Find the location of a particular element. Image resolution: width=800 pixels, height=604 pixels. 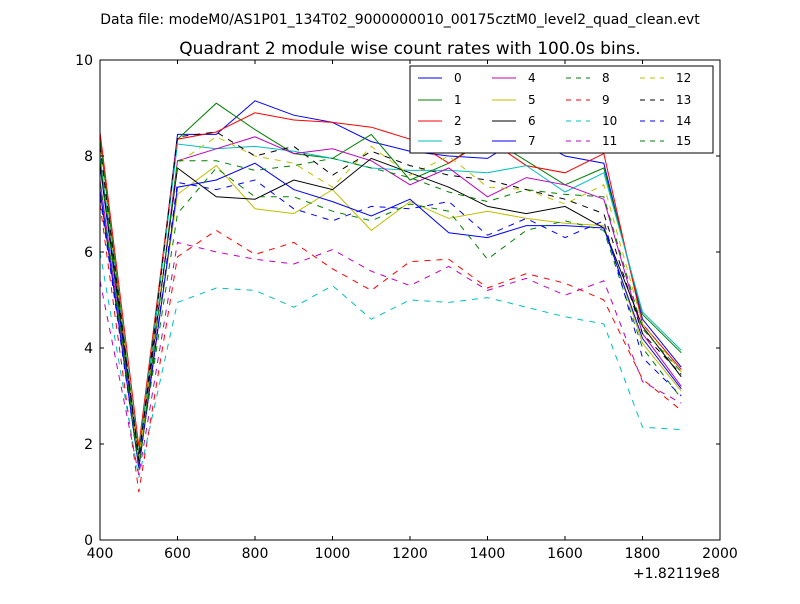

legend-label-11: 11 is located at coordinates (609, 141).